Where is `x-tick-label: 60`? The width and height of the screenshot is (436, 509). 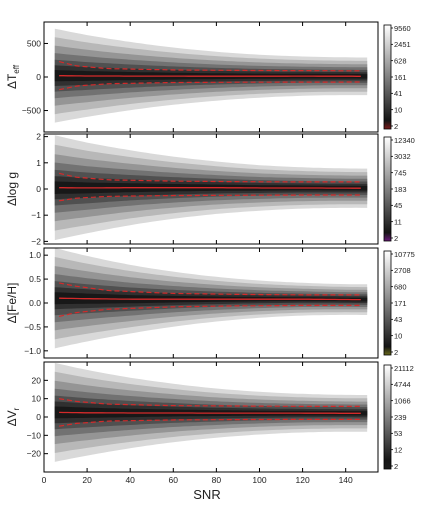
x-tick-label: 60 is located at coordinates (174, 480).